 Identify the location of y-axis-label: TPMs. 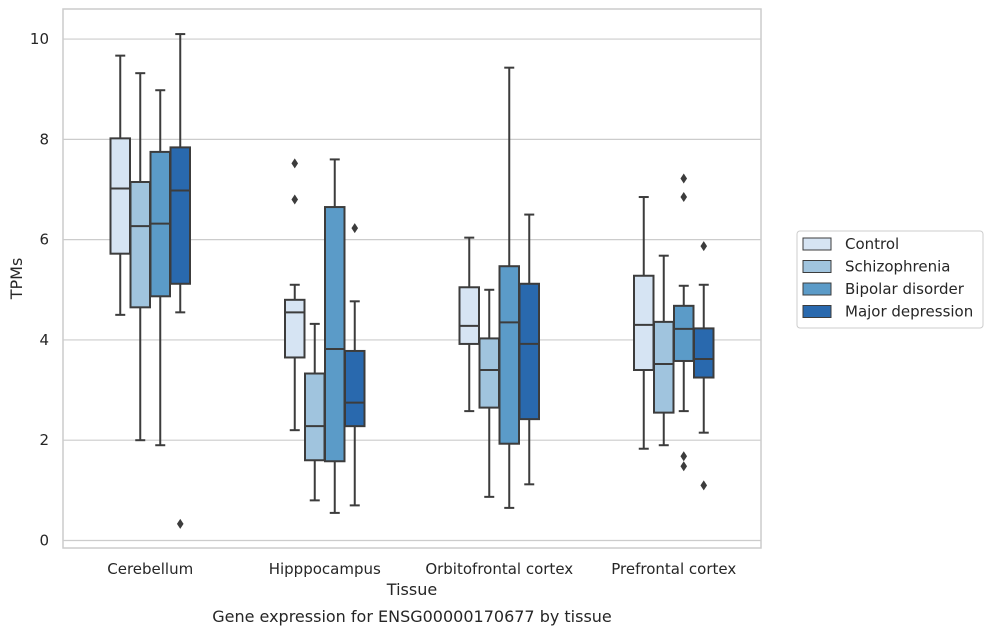
(16, 279).